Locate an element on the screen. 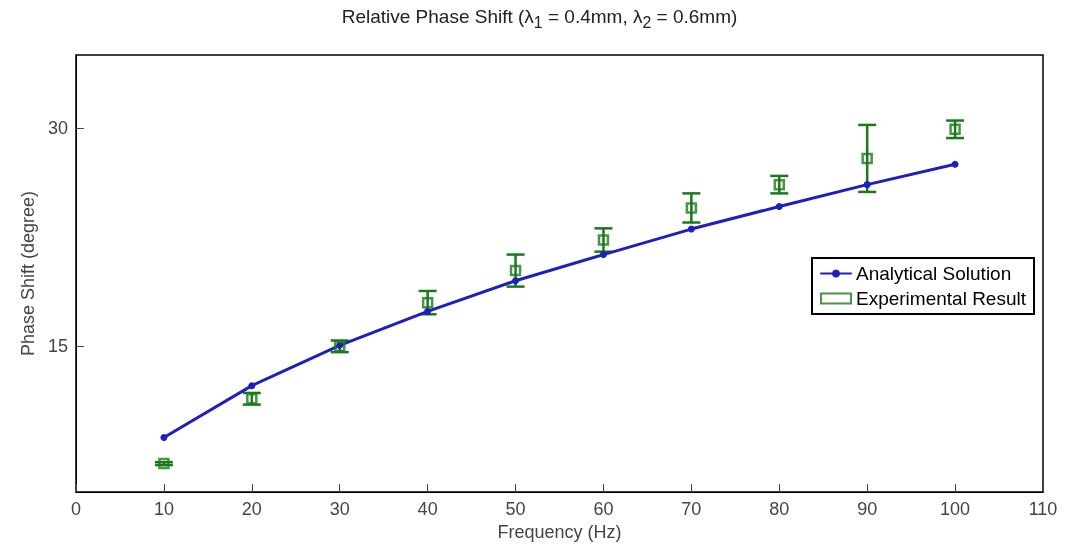 This screenshot has width=1079, height=560. x-tick-label: 40 is located at coordinates (427, 509).